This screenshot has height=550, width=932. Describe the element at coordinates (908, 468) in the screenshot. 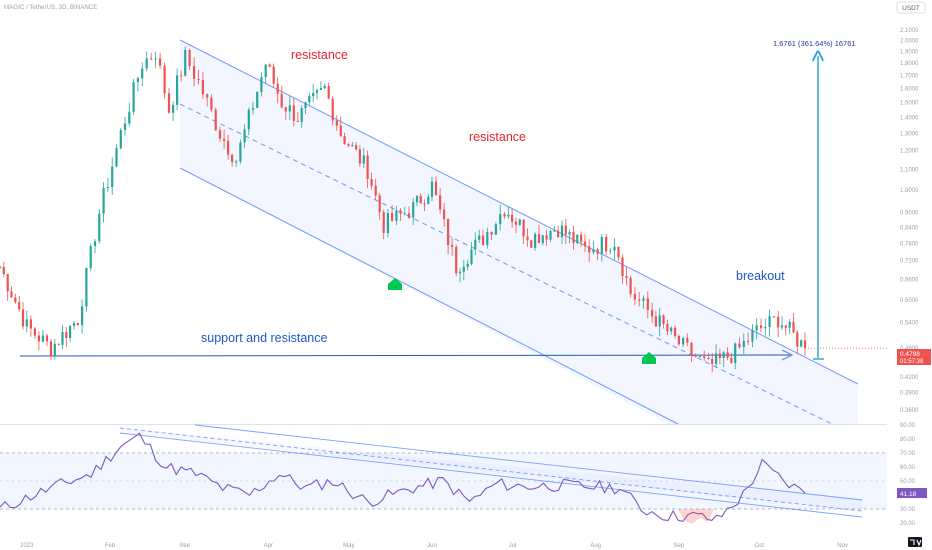

I see `rsi-tick-label: 60.00` at that location.